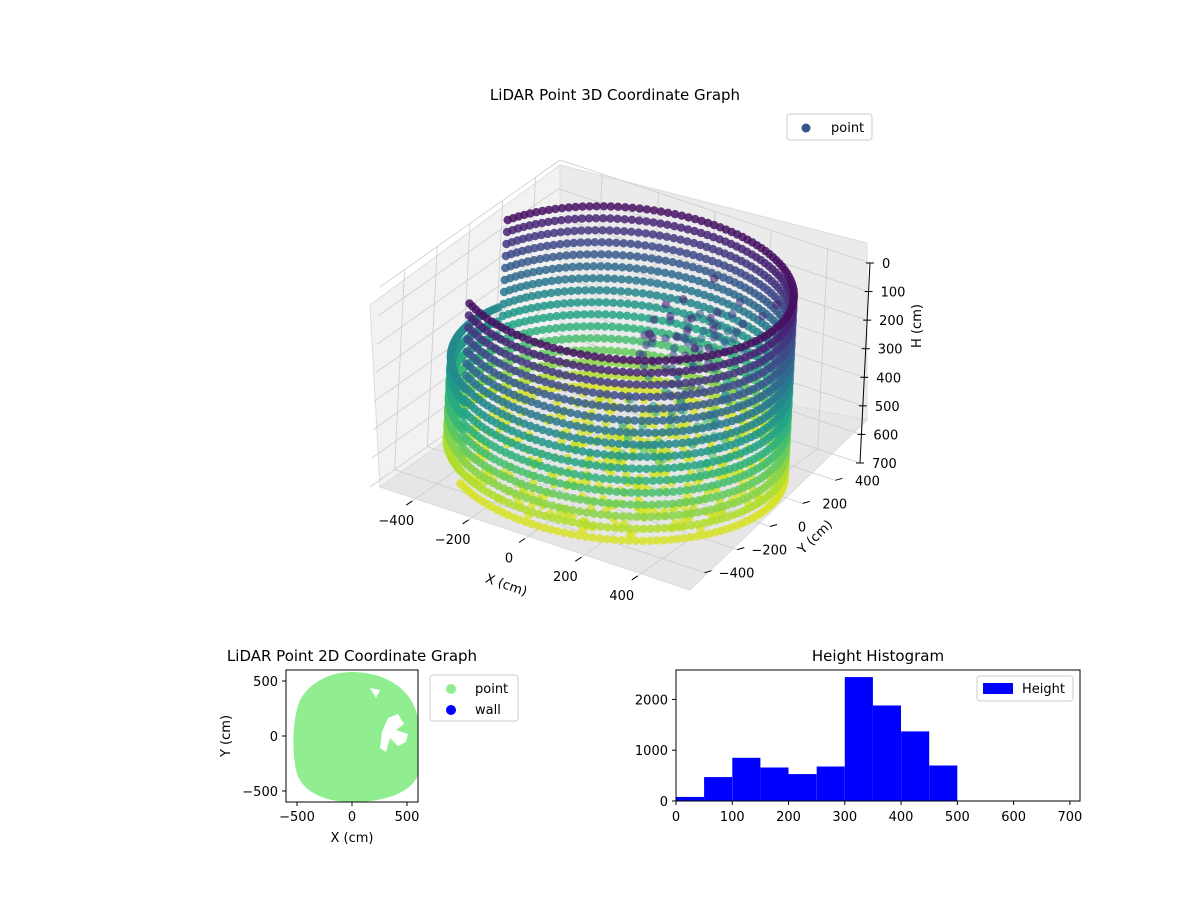  What do you see at coordinates (802, 528) in the screenshot?
I see `y-tick-label-3d: 0` at bounding box center [802, 528].